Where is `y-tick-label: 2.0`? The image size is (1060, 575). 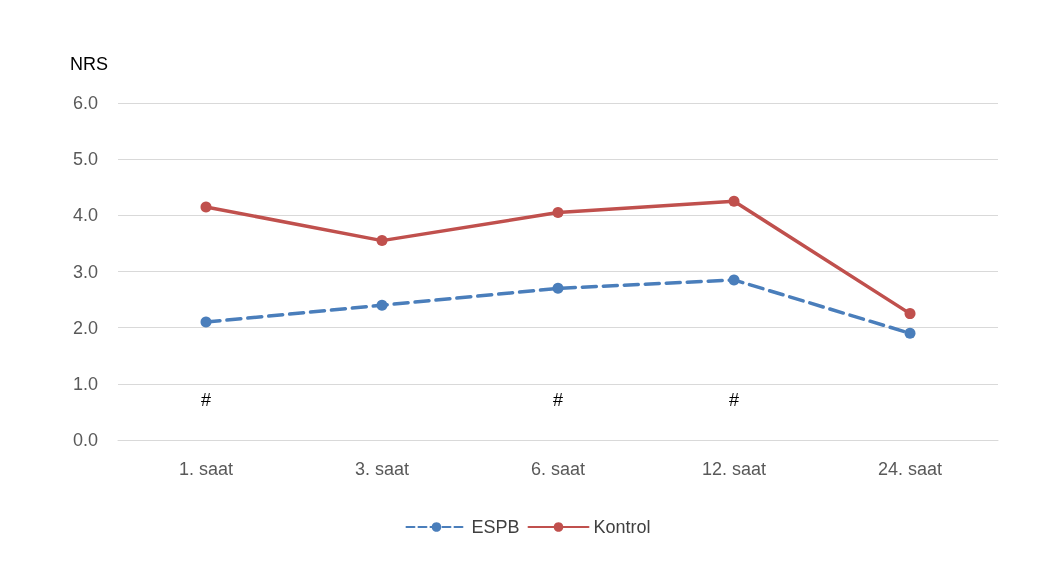
y-tick-label: 2.0 is located at coordinates (85, 327).